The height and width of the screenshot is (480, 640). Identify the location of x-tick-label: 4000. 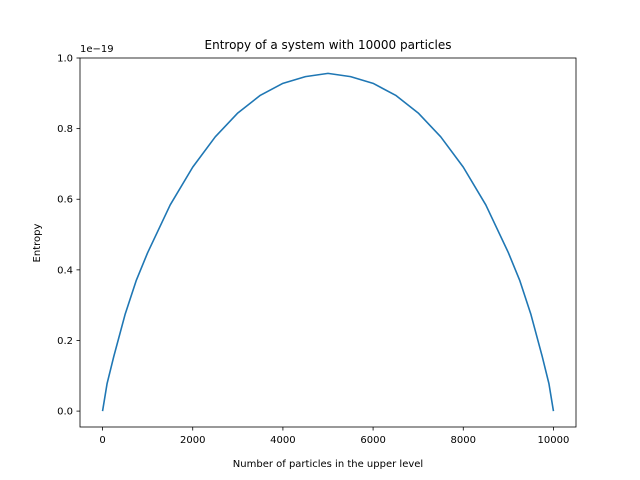
(282, 440).